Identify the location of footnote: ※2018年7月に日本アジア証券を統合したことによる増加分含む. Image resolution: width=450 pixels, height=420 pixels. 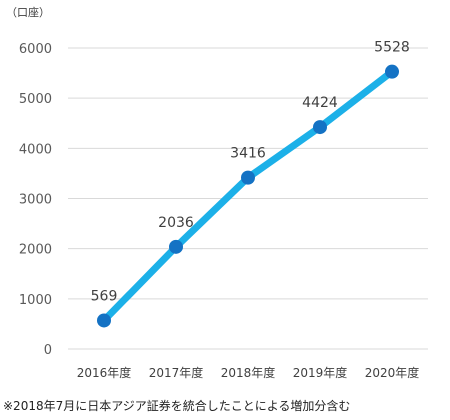
(176, 405).